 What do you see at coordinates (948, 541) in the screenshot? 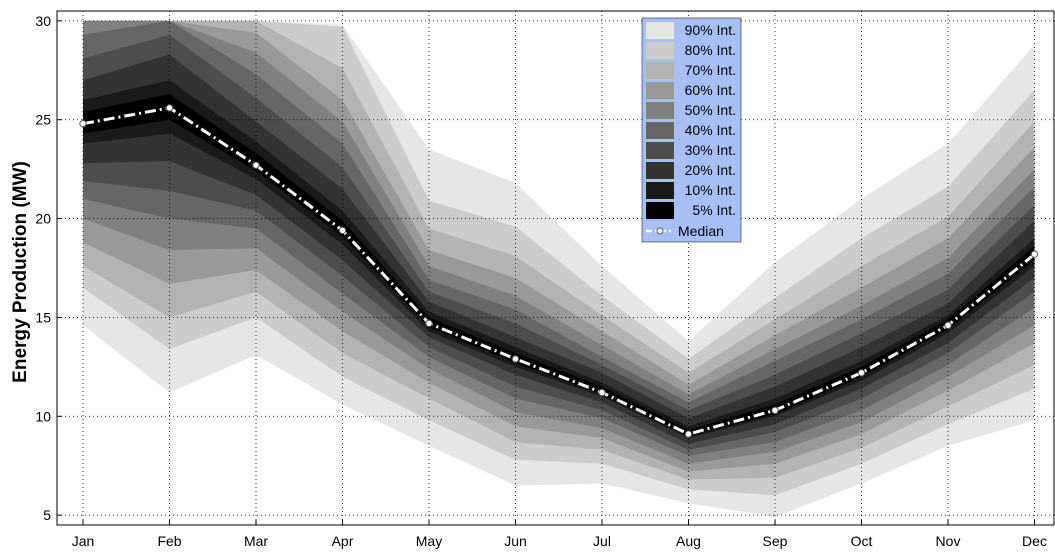
I see `x-tick-label: Nov` at bounding box center [948, 541].